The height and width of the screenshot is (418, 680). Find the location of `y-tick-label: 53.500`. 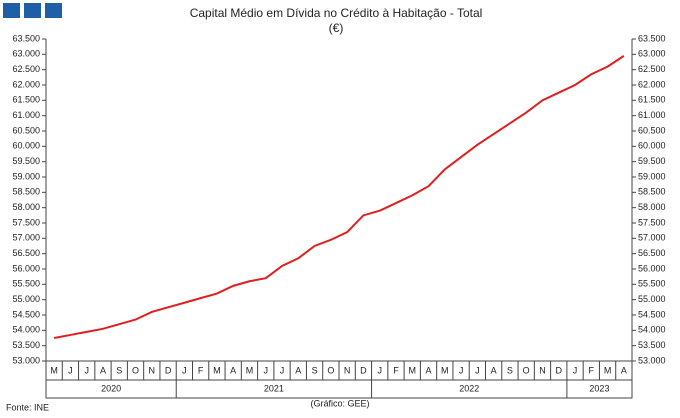

y-tick-label: 53.500 is located at coordinates (26, 345).